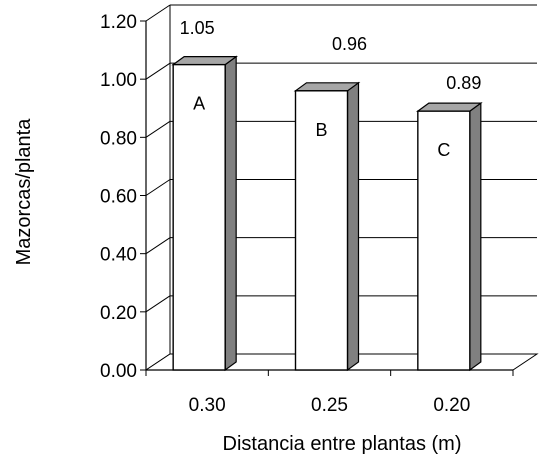 This screenshot has width=559, height=464. What do you see at coordinates (197, 28) in the screenshot?
I see `bar-value-label: 1.05` at bounding box center [197, 28].